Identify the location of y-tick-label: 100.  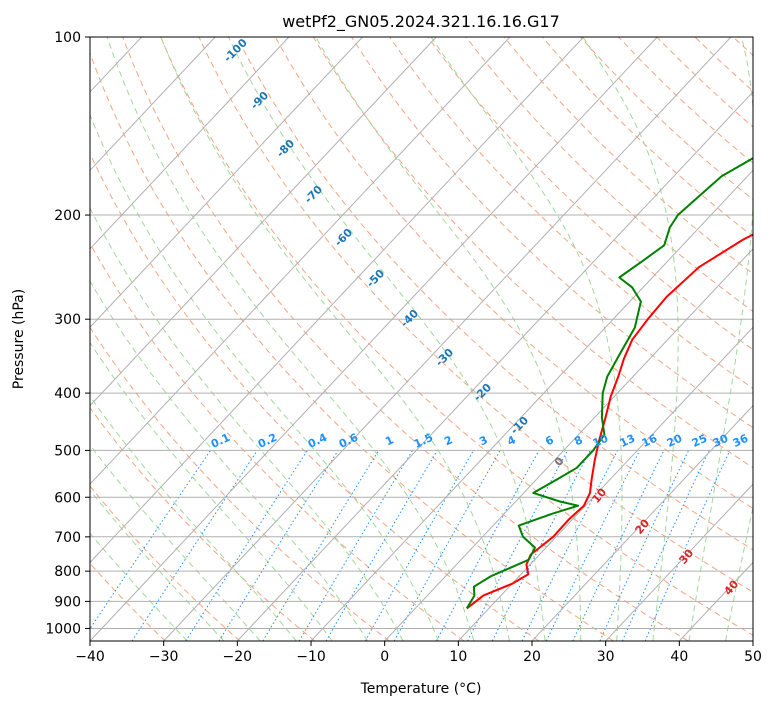
(67, 38).